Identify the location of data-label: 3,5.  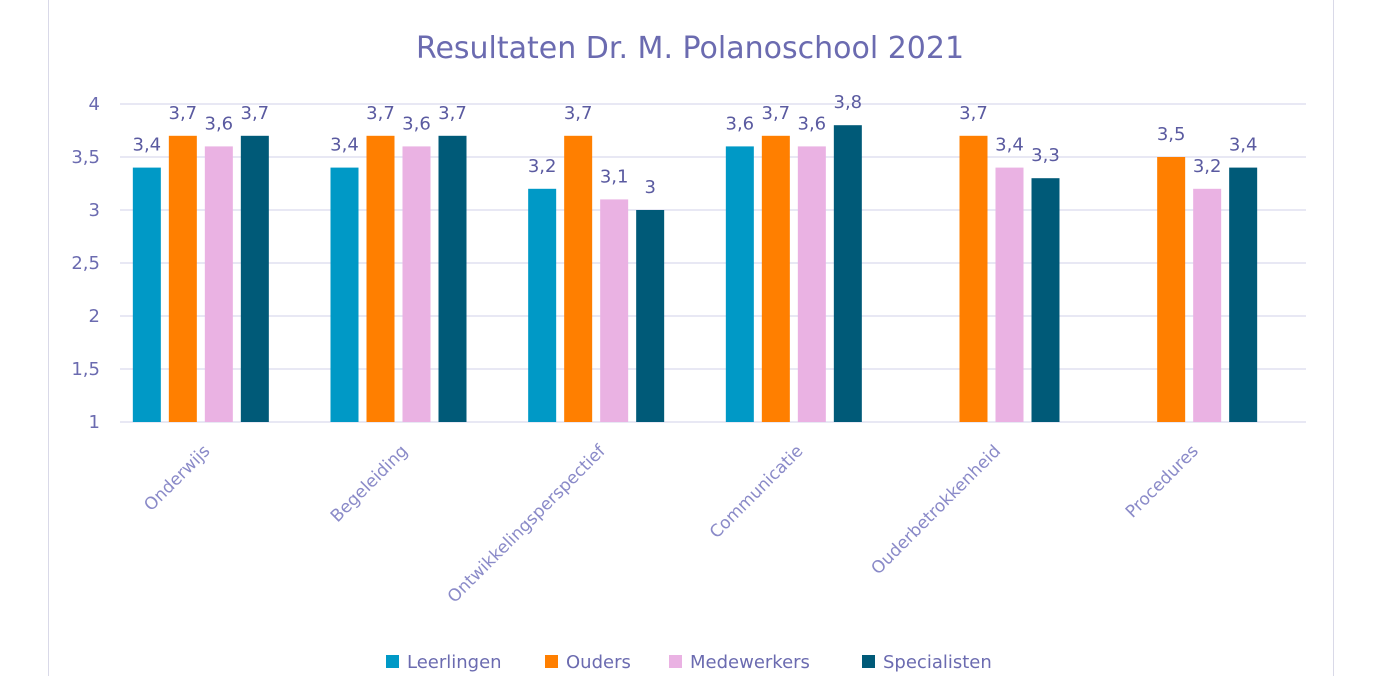
(1171, 134).